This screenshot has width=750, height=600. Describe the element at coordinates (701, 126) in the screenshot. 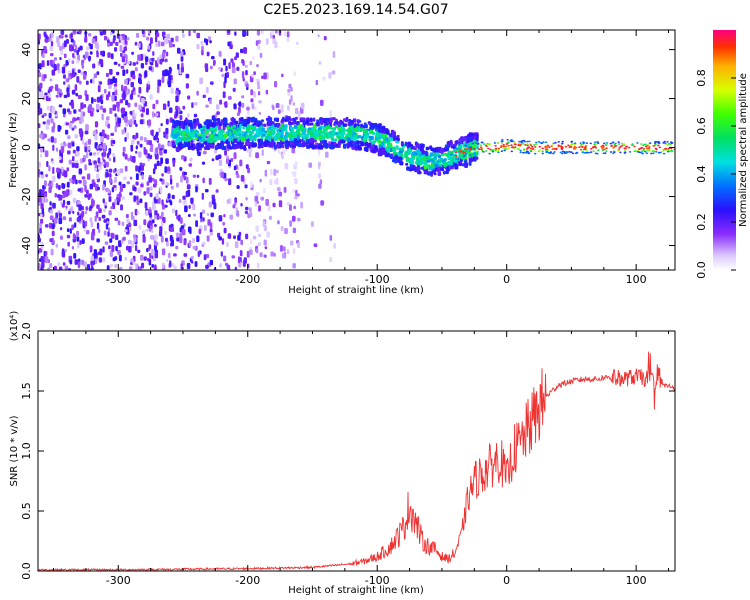

I see `colorbar-tick-label: 0.6` at that location.